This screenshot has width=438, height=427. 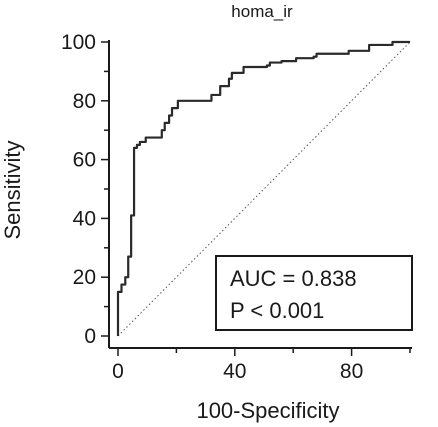 I want to click on x-tick-label: 0, so click(x=118, y=371).